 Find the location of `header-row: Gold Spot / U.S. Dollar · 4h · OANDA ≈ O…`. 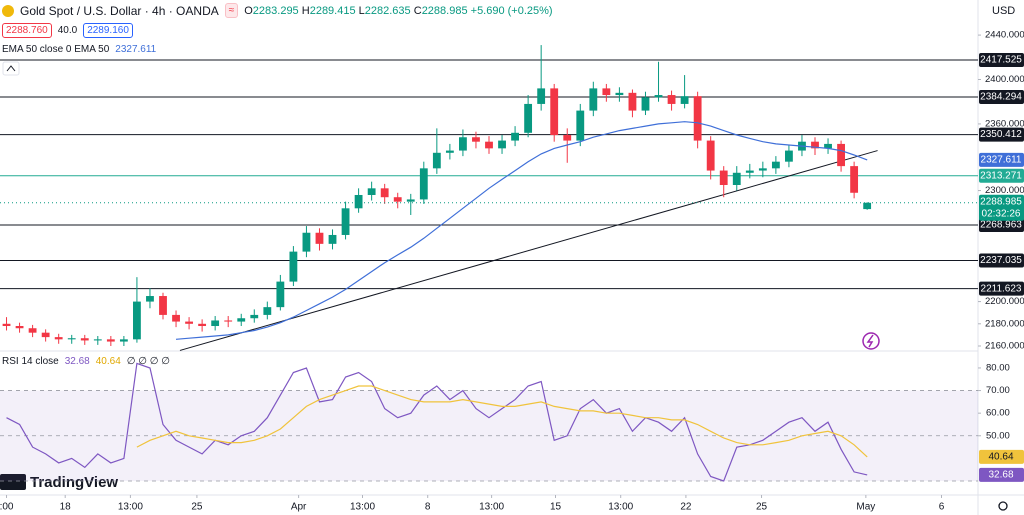

header-row: Gold Spot / U.S. Dollar · 4h · OANDA ≈ O… is located at coordinates (277, 10).